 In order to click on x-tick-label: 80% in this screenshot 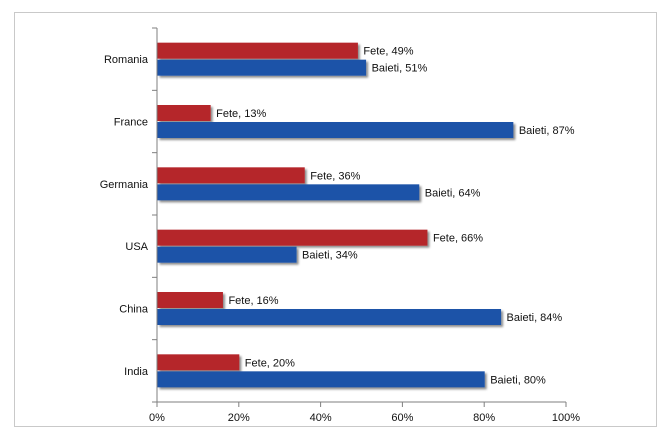, I will do `click(484, 418)`.